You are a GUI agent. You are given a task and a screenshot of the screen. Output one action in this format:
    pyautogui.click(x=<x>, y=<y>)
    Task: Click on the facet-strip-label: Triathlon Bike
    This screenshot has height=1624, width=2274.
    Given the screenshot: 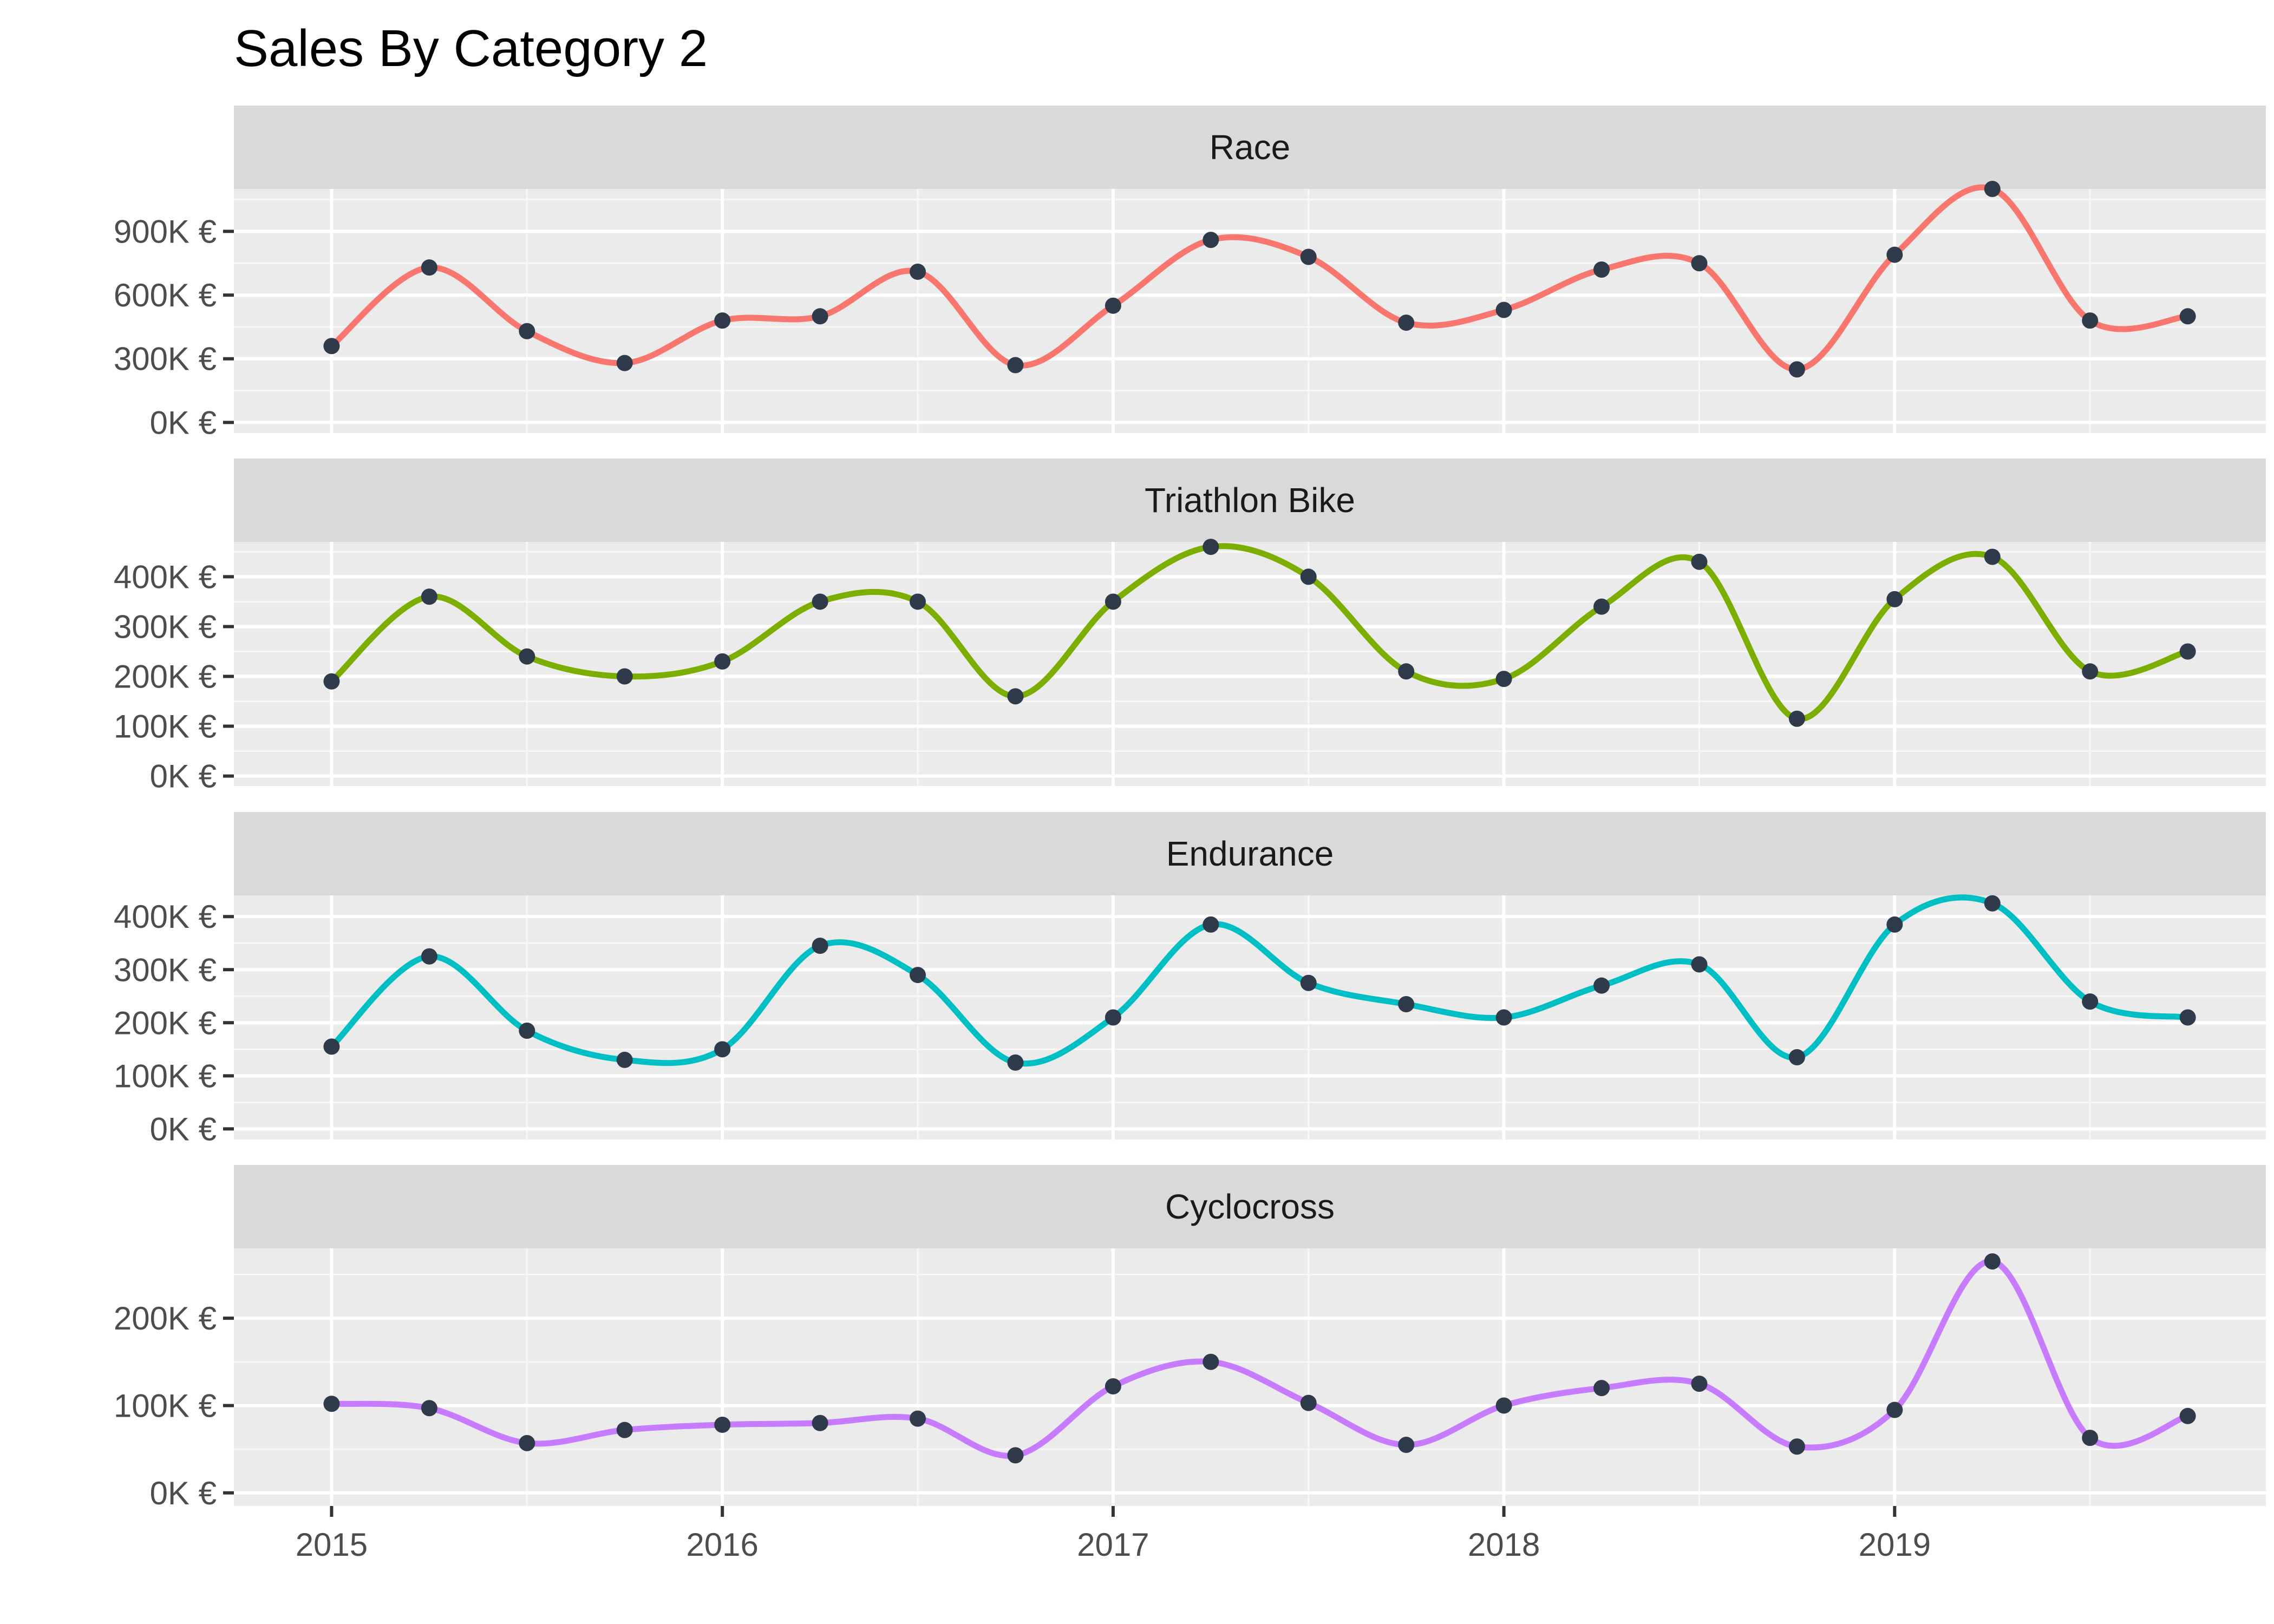 What is the action you would take?
    pyautogui.click(x=1250, y=500)
    